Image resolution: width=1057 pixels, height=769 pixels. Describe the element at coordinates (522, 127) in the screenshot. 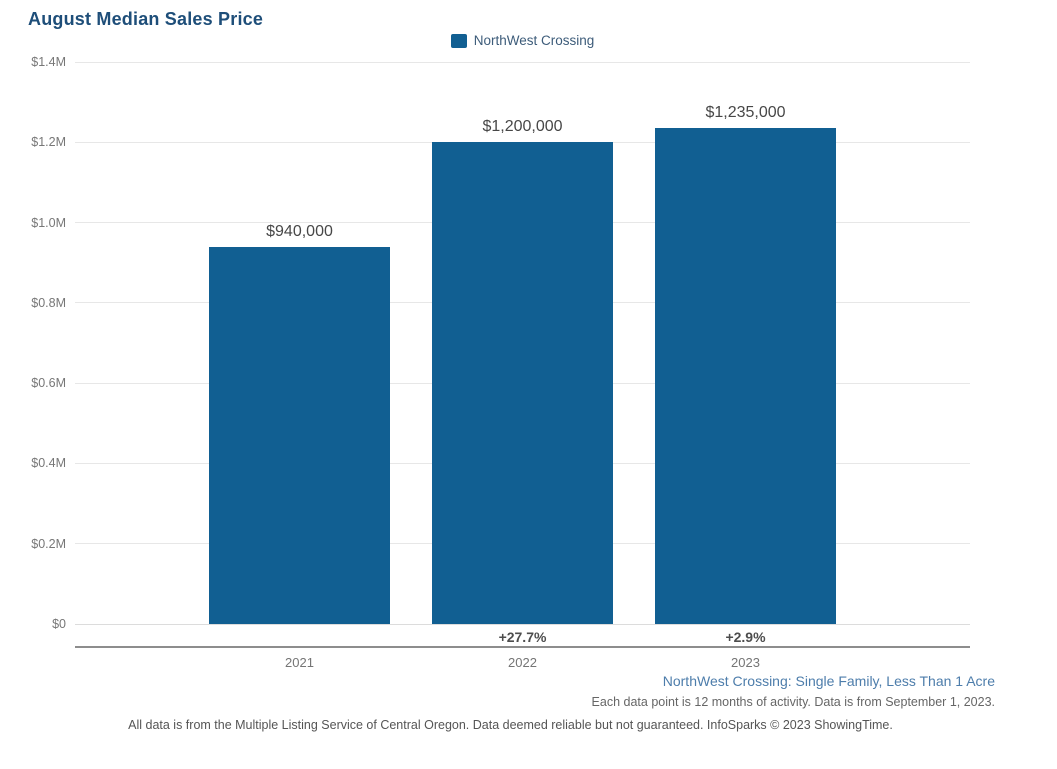

I see `bar-value-label: $1,200,000` at that location.